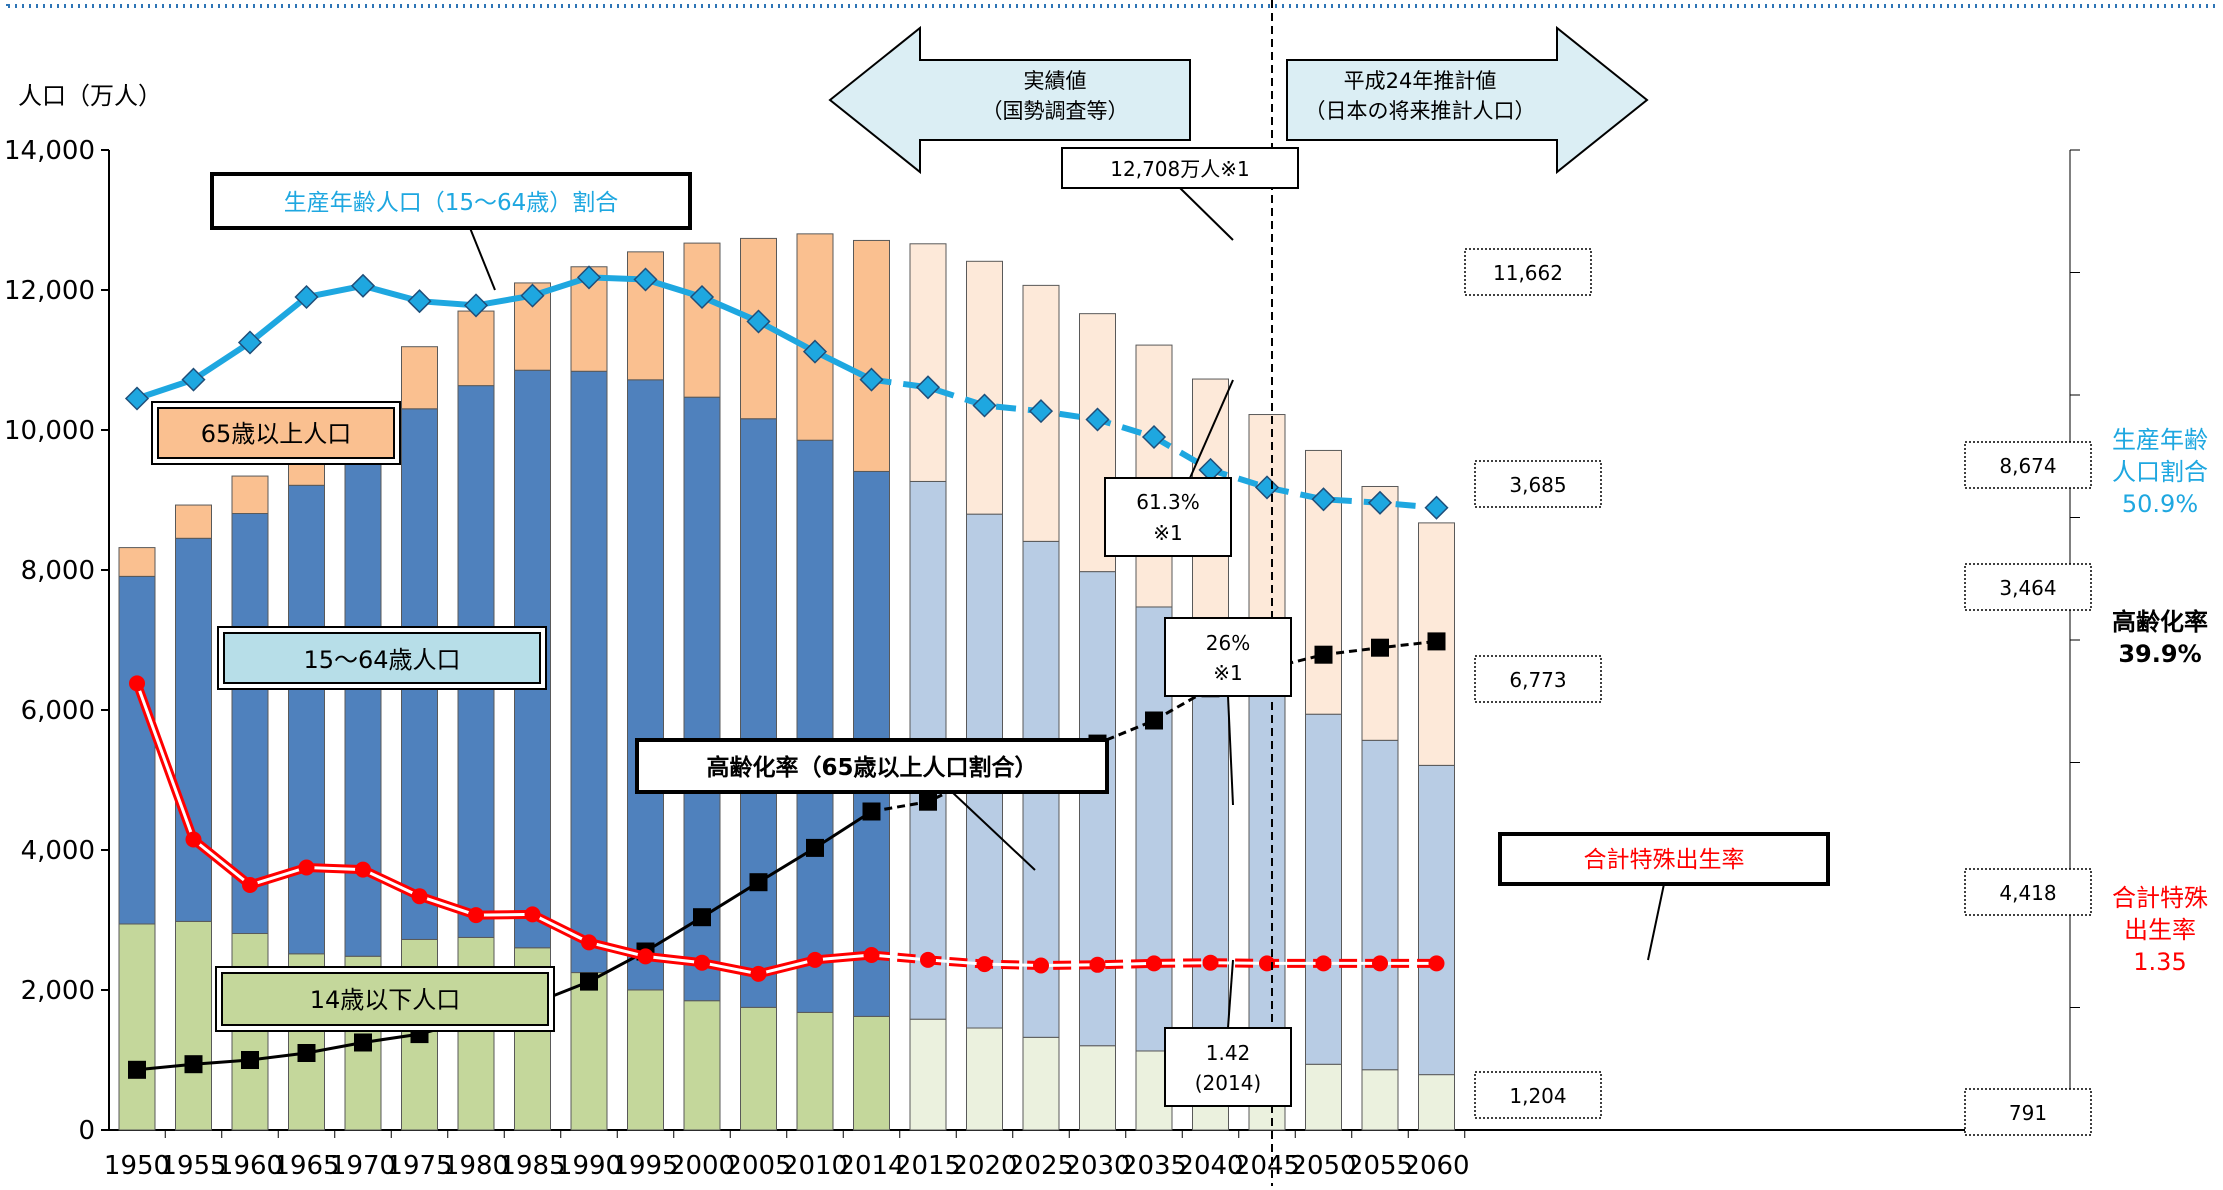  Describe the element at coordinates (1167, 533) in the screenshot. I see `callout-ratio-2014-l2: ※1` at that location.